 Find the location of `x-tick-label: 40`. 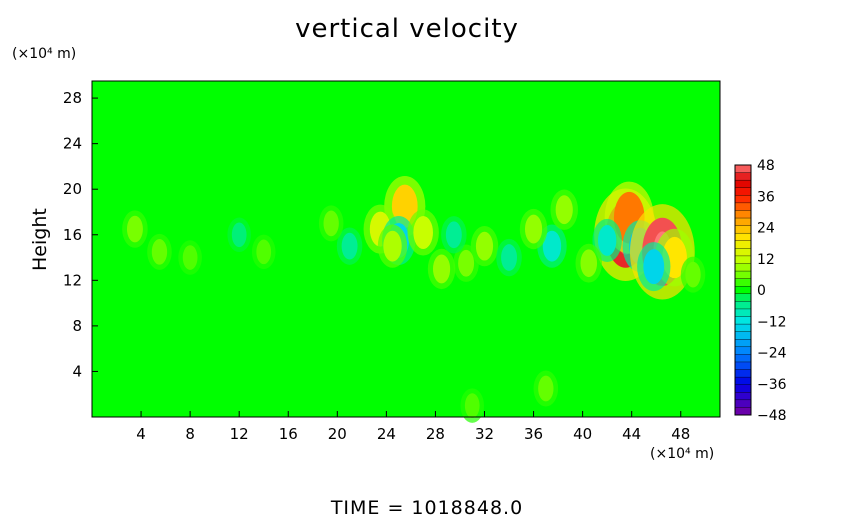

x-tick-label: 40 is located at coordinates (582, 434).